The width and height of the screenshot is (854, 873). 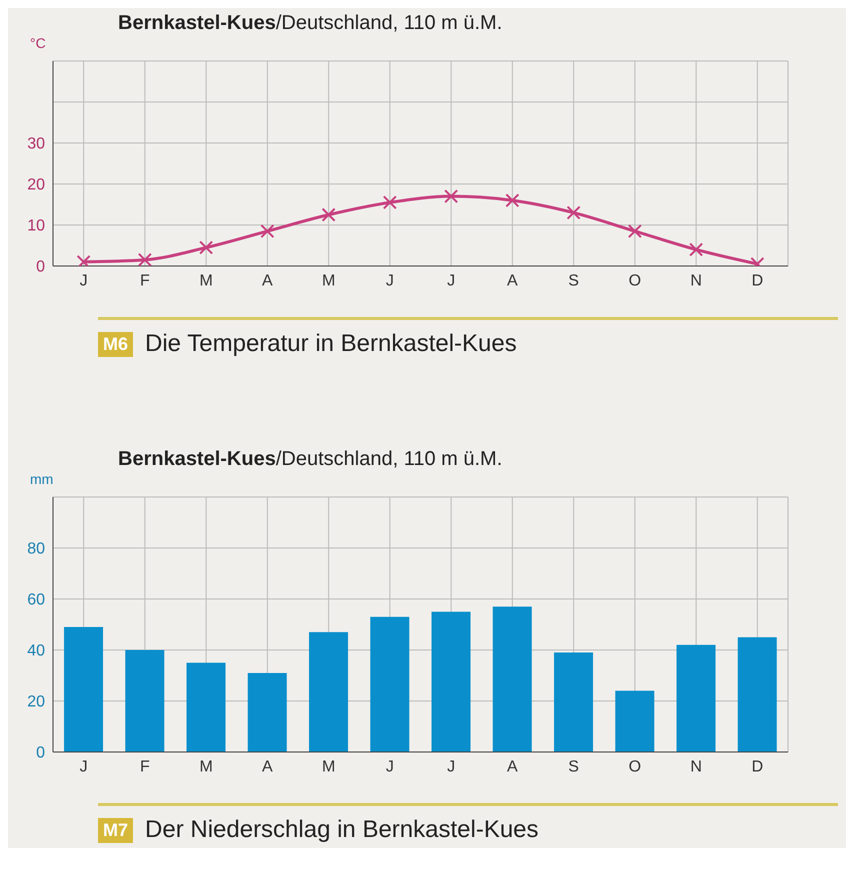 I want to click on y-axis-title: mm, so click(x=42, y=479).